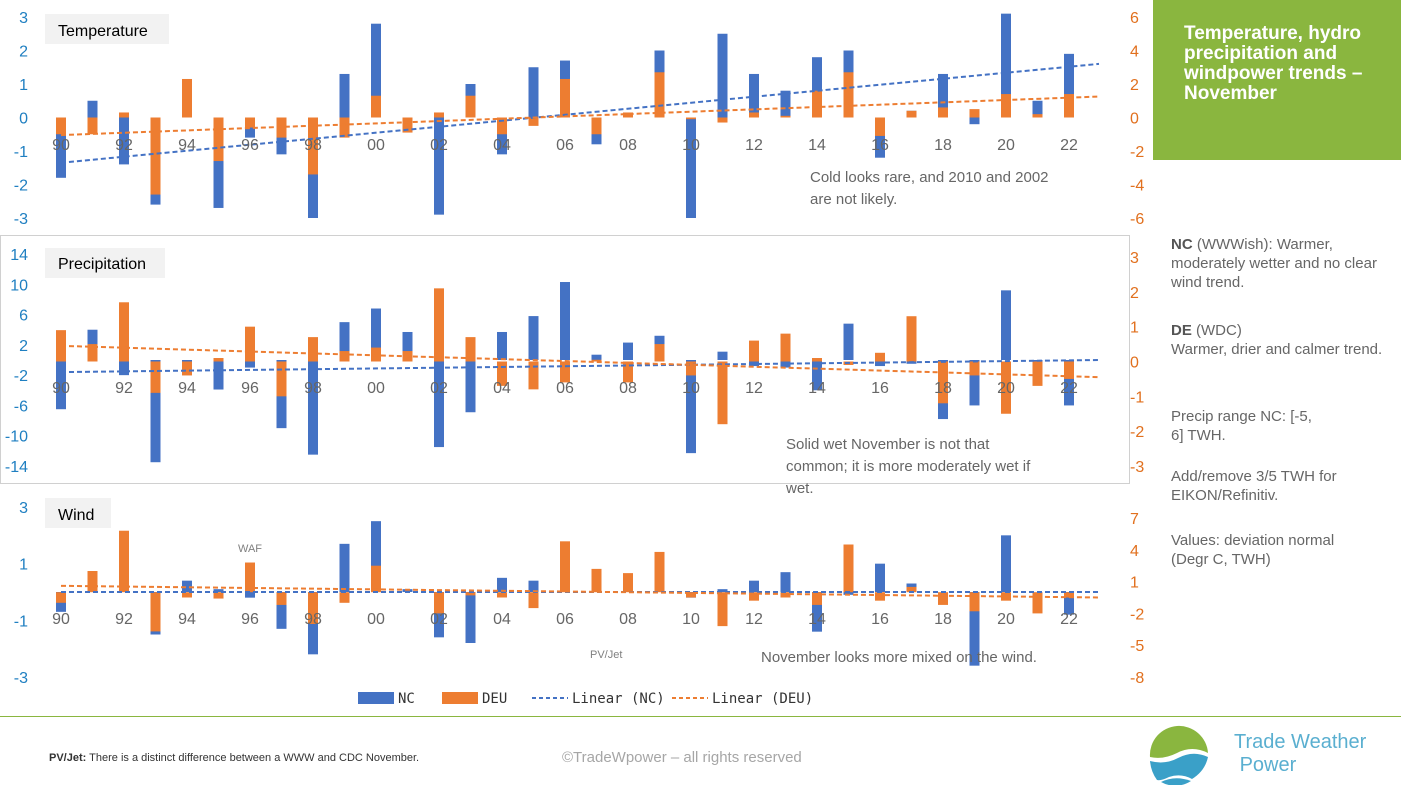 The height and width of the screenshot is (788, 1401). Describe the element at coordinates (580, 591) in the screenshot. I see `linear-deu-trendline` at that location.